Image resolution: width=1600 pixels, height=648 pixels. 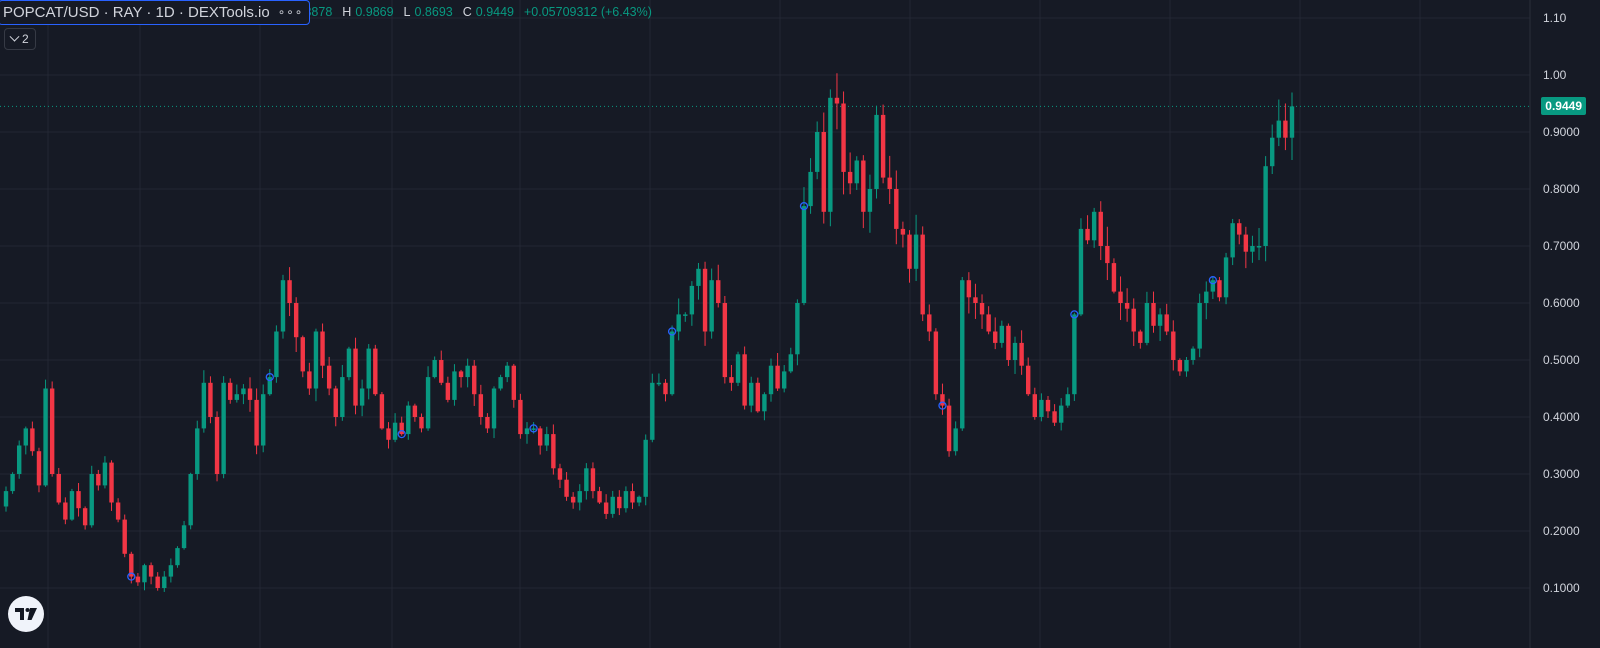 I want to click on collapse-indicators-button: 2, so click(x=20, y=39).